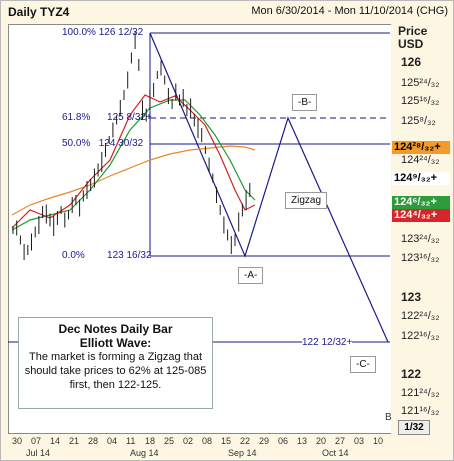 The image size is (454, 461). Describe the element at coordinates (420, 83) in the screenshot. I see `tick-label: 125²⁴/₃₂` at that location.